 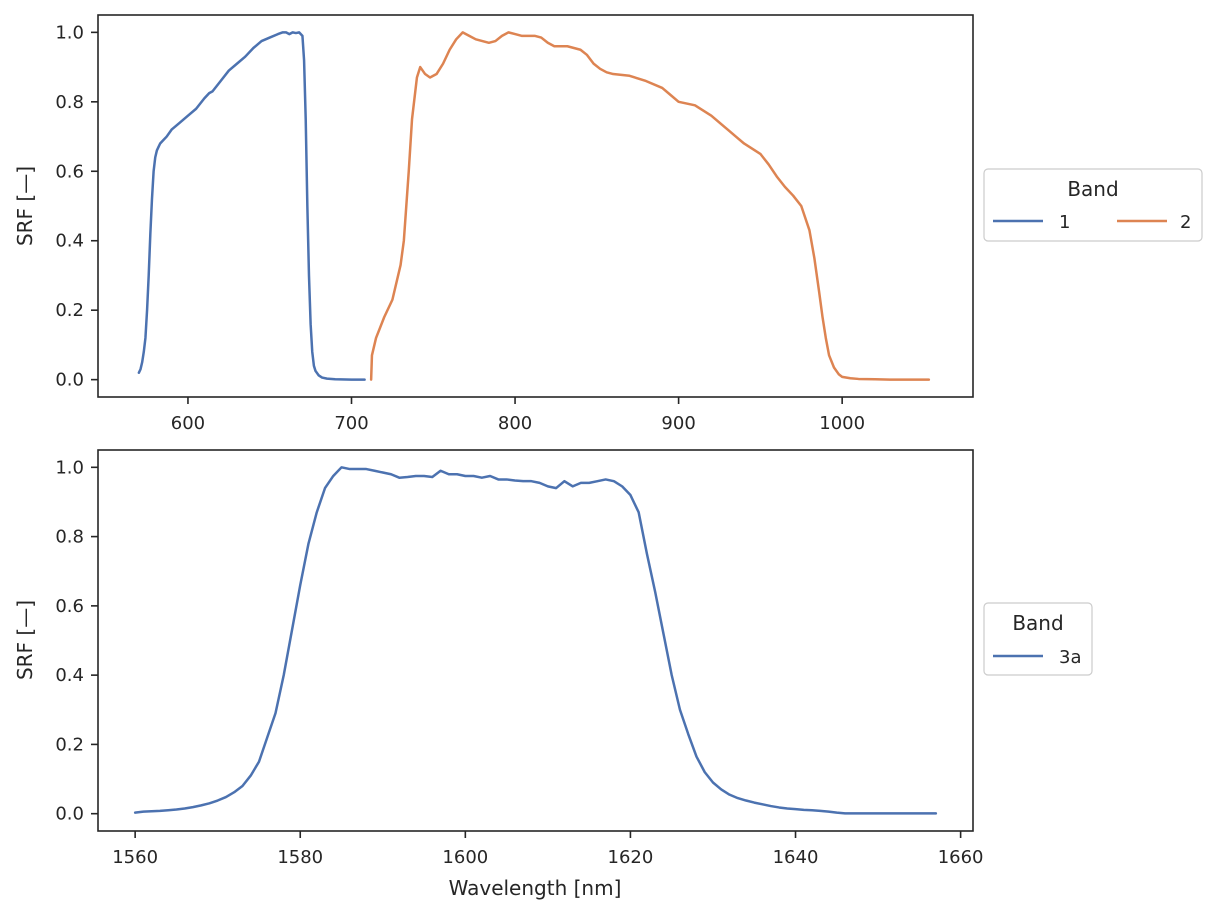 What do you see at coordinates (69, 310) in the screenshot?
I see `top-y-tick-label: 0.2` at bounding box center [69, 310].